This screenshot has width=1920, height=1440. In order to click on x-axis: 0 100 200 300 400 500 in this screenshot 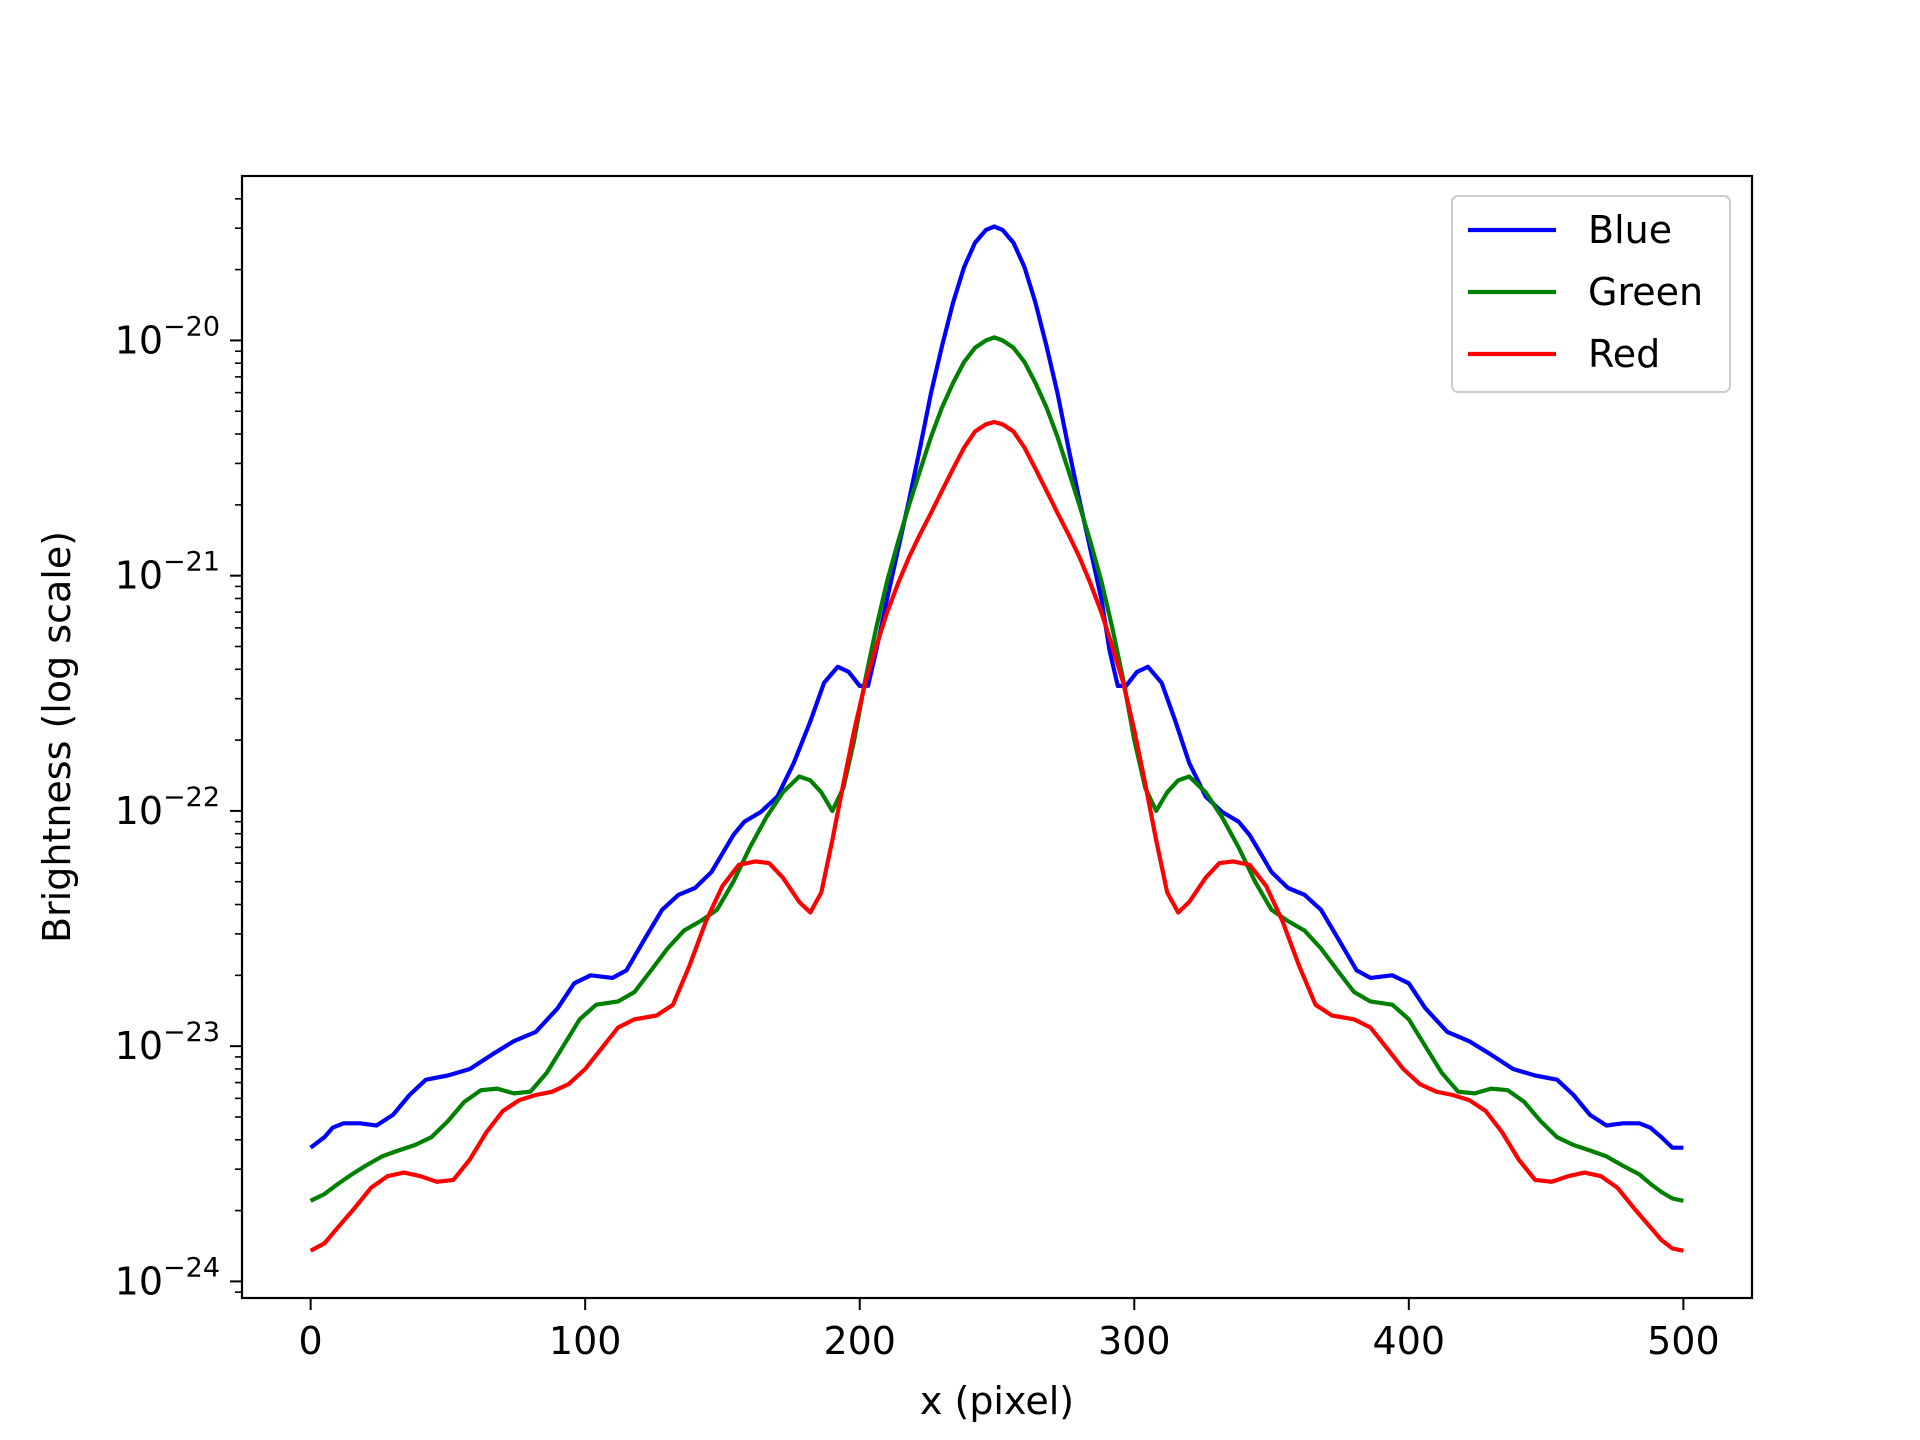, I will do `click(1009, 1330)`.